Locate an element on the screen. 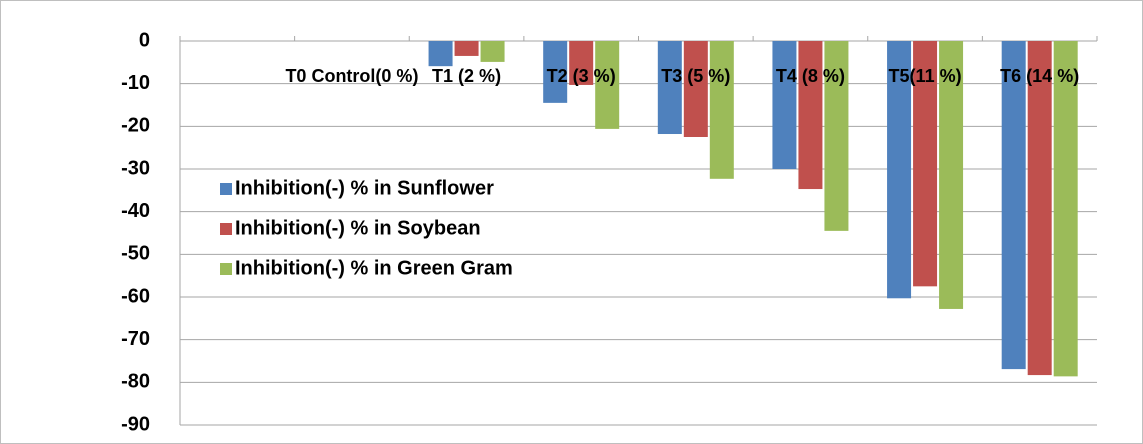 Image resolution: width=1143 pixels, height=444 pixels. y-tick-label: -20 is located at coordinates (135, 126).